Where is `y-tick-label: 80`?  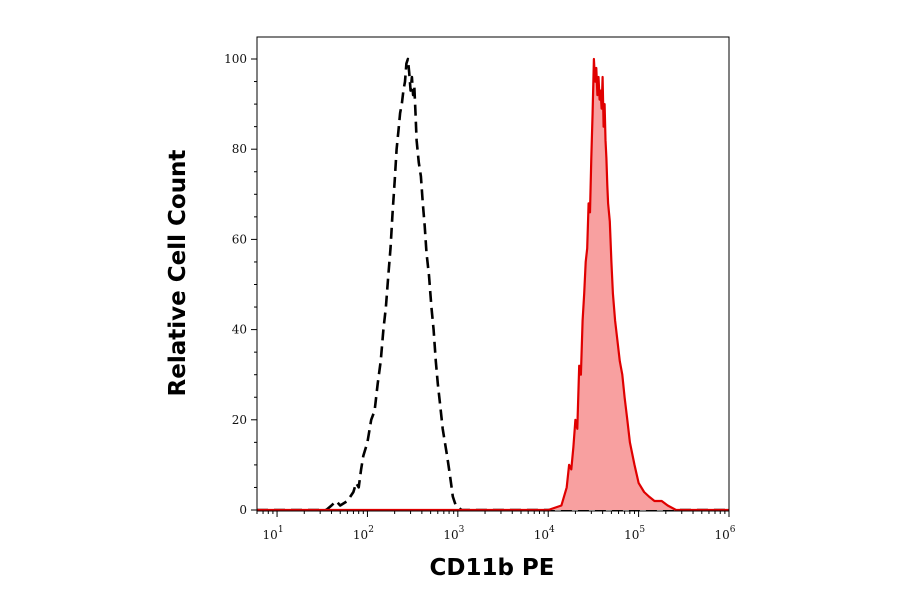 y-tick-label: 80 is located at coordinates (239, 149).